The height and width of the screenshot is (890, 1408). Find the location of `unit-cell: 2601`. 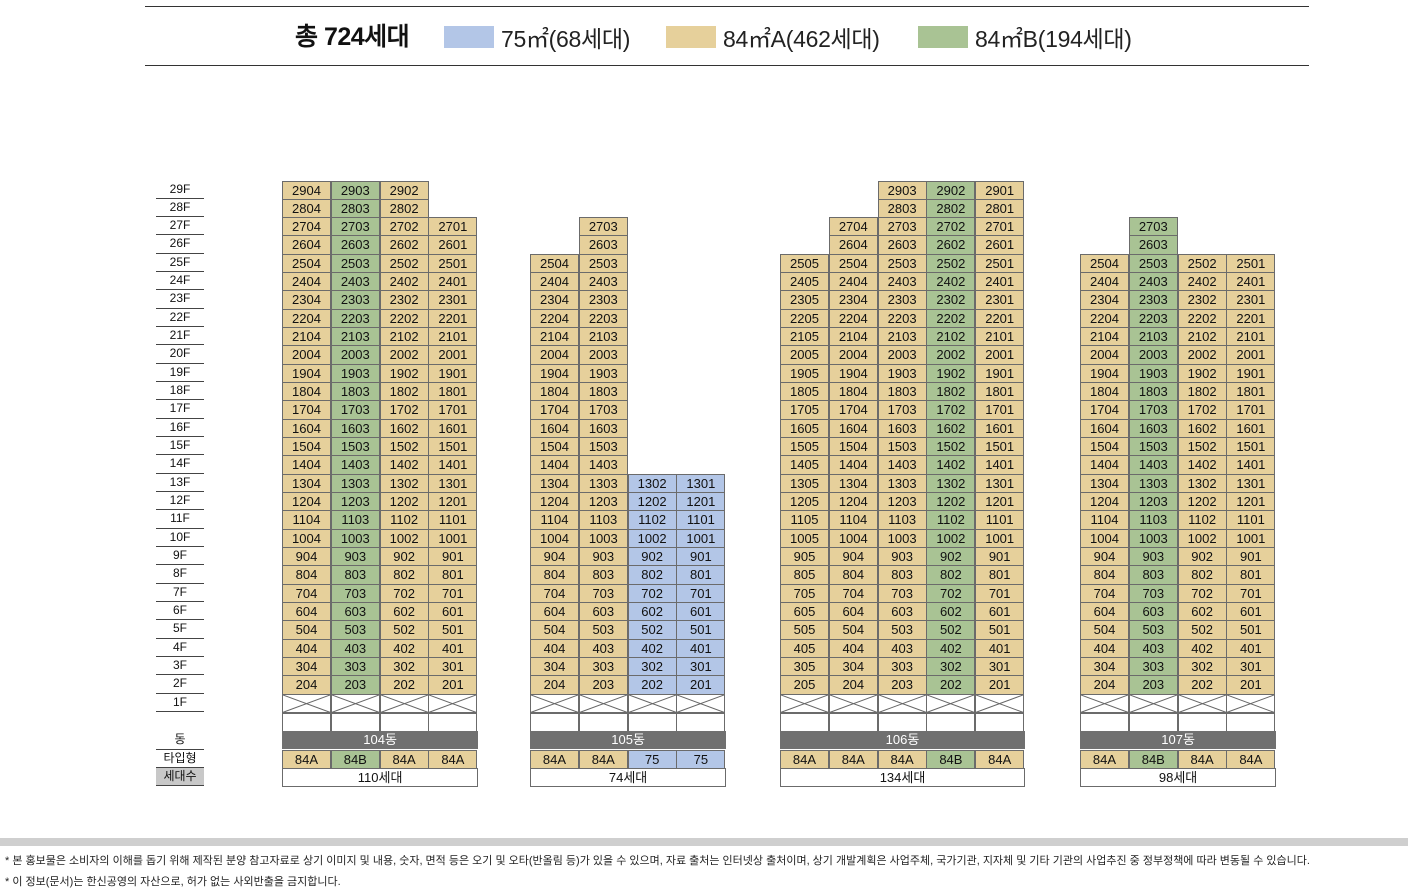

unit-cell: 2601 is located at coordinates (1000, 245).